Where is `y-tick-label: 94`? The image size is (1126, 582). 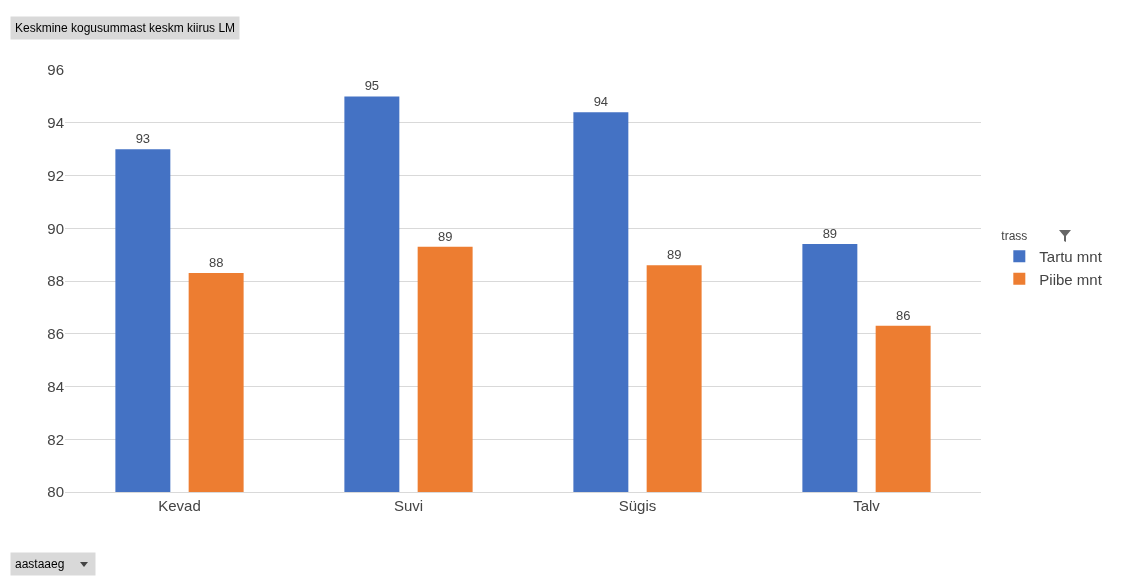
y-tick-label: 94 is located at coordinates (55, 122).